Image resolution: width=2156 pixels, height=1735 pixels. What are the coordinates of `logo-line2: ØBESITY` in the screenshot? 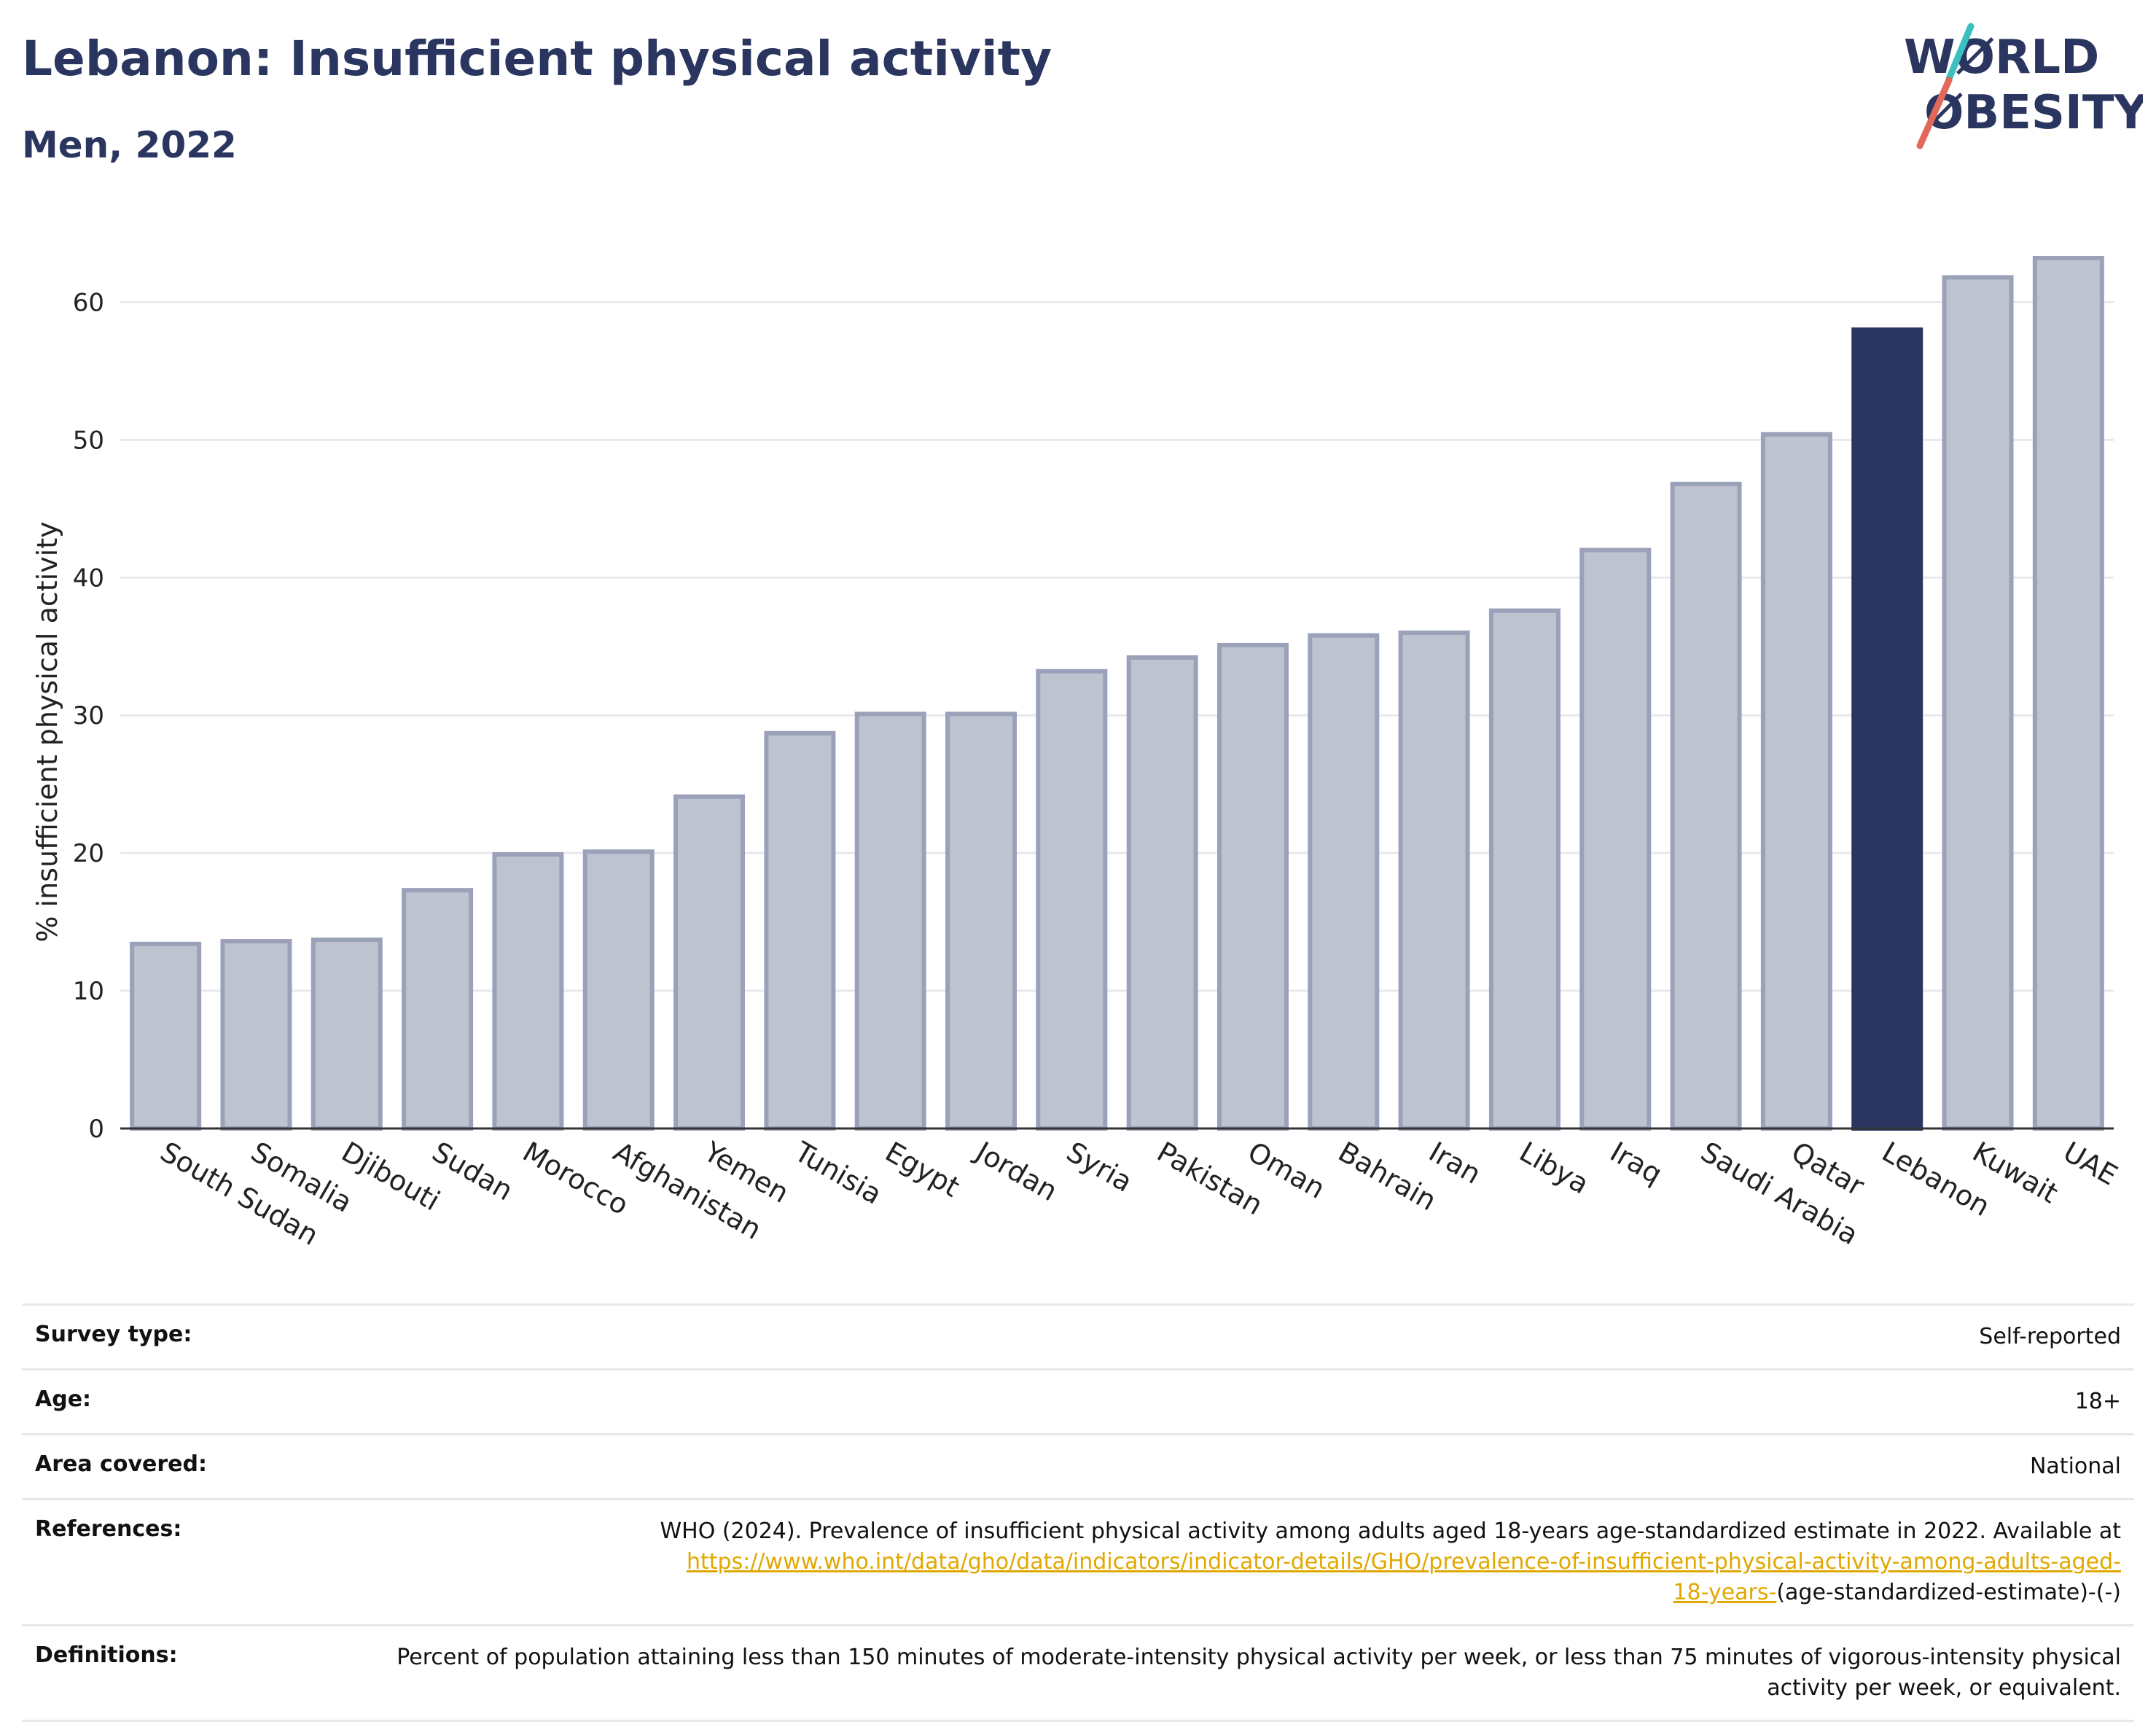 It's located at (2034, 113).